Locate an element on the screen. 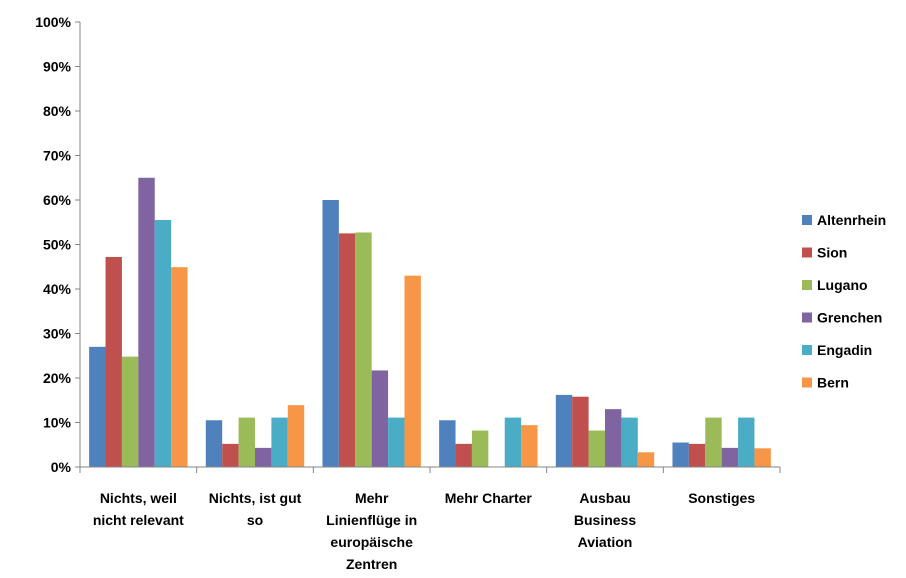  y-tick-label: 100% is located at coordinates (53, 22).